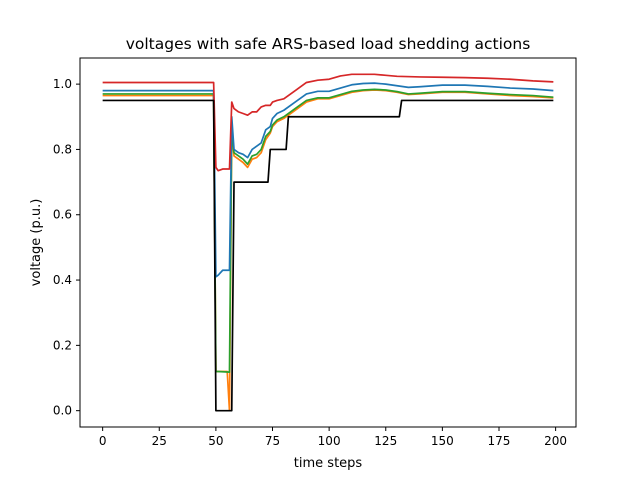  Describe the element at coordinates (36, 243) in the screenshot. I see `y-axis-label: voltage (p.u.)` at that location.